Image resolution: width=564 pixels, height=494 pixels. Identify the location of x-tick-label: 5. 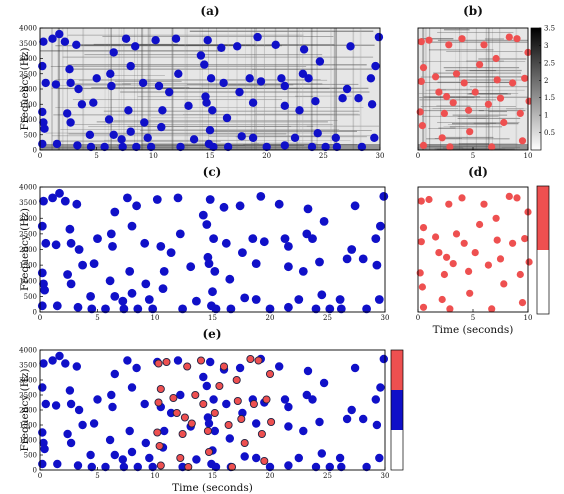
(96, 156).